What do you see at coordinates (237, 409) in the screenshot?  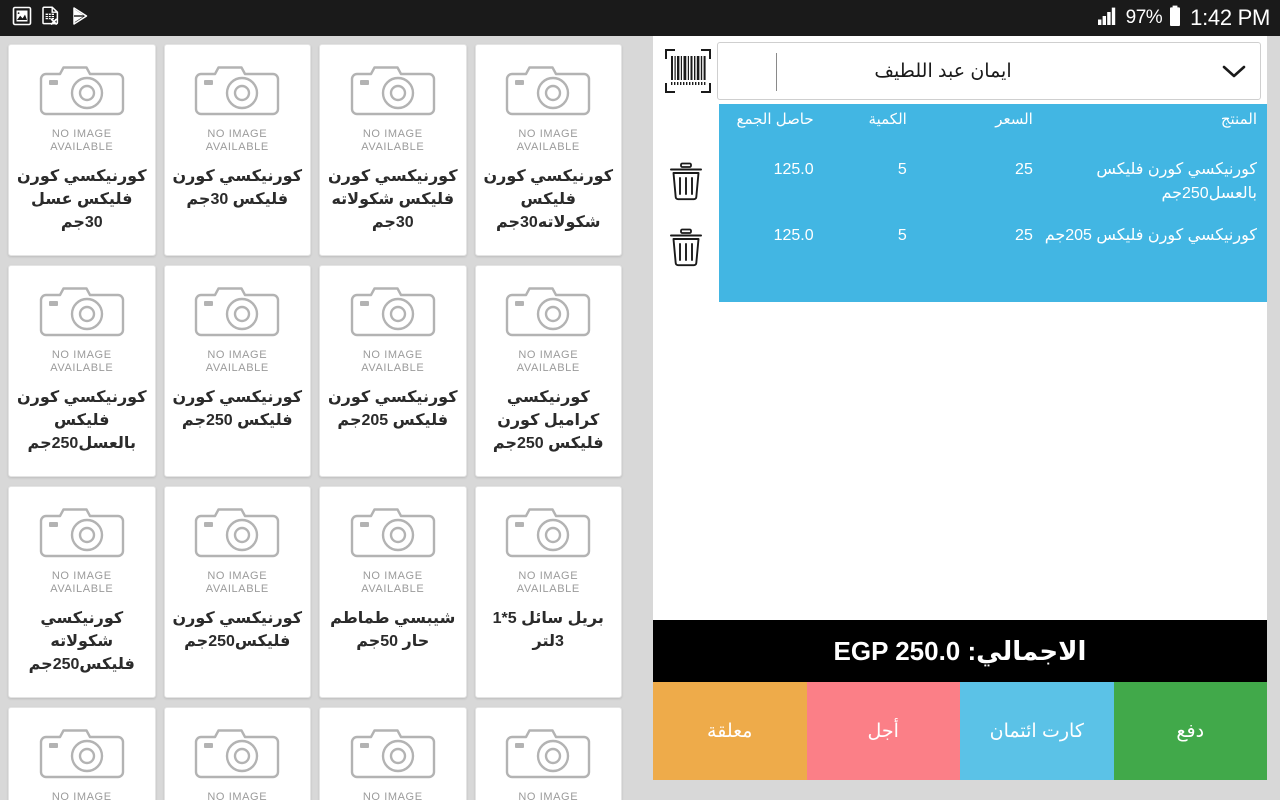 I see `product-name: كورنيكسي كورن فليكس 250جم` at bounding box center [237, 409].